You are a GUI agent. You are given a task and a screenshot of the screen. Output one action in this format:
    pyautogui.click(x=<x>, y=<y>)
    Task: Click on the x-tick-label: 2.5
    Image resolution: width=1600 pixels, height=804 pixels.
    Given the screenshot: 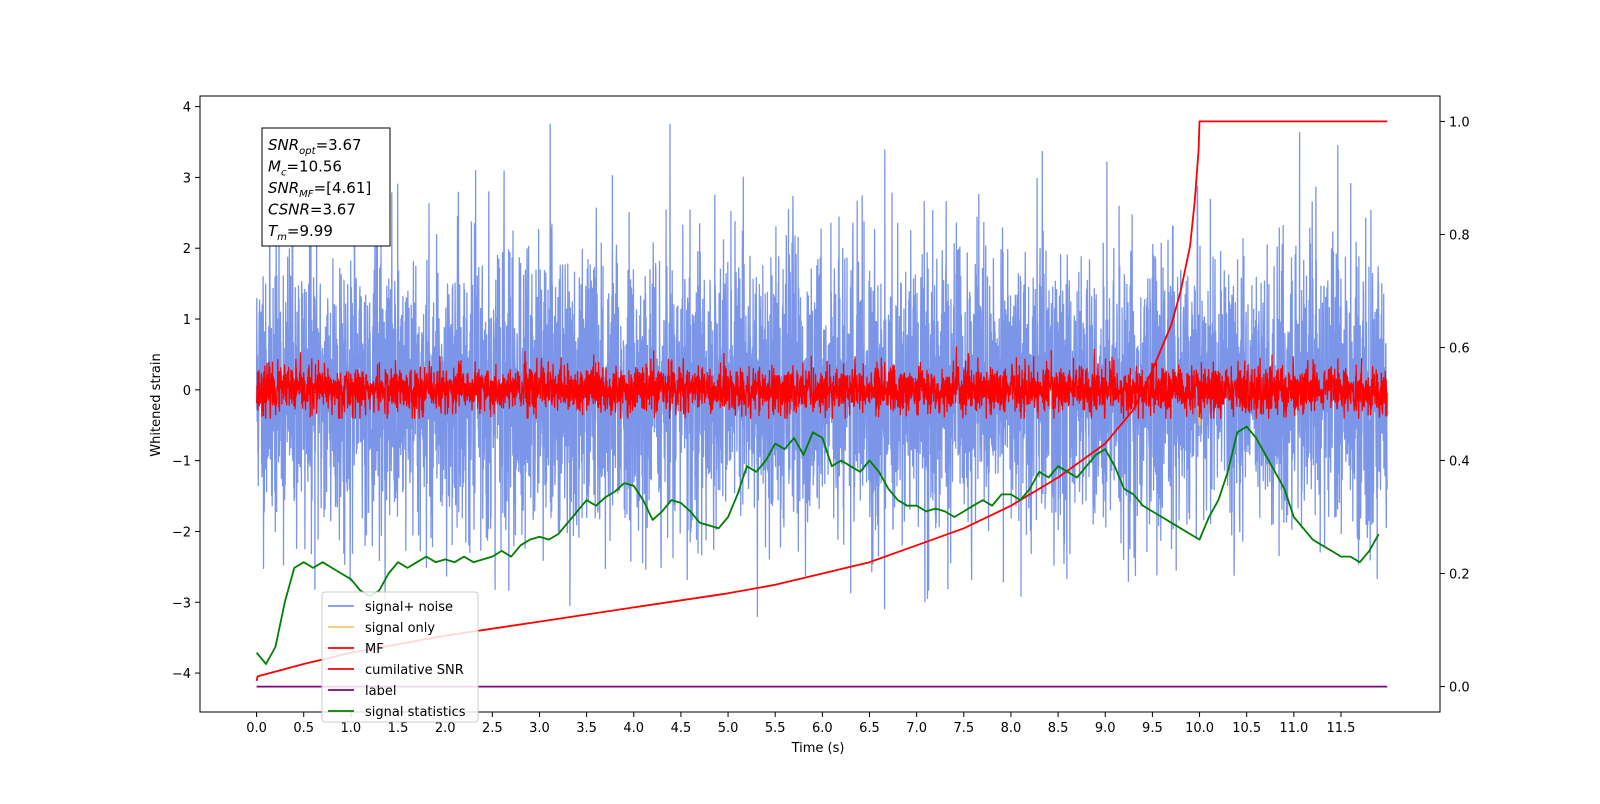 What is the action you would take?
    pyautogui.click(x=492, y=728)
    